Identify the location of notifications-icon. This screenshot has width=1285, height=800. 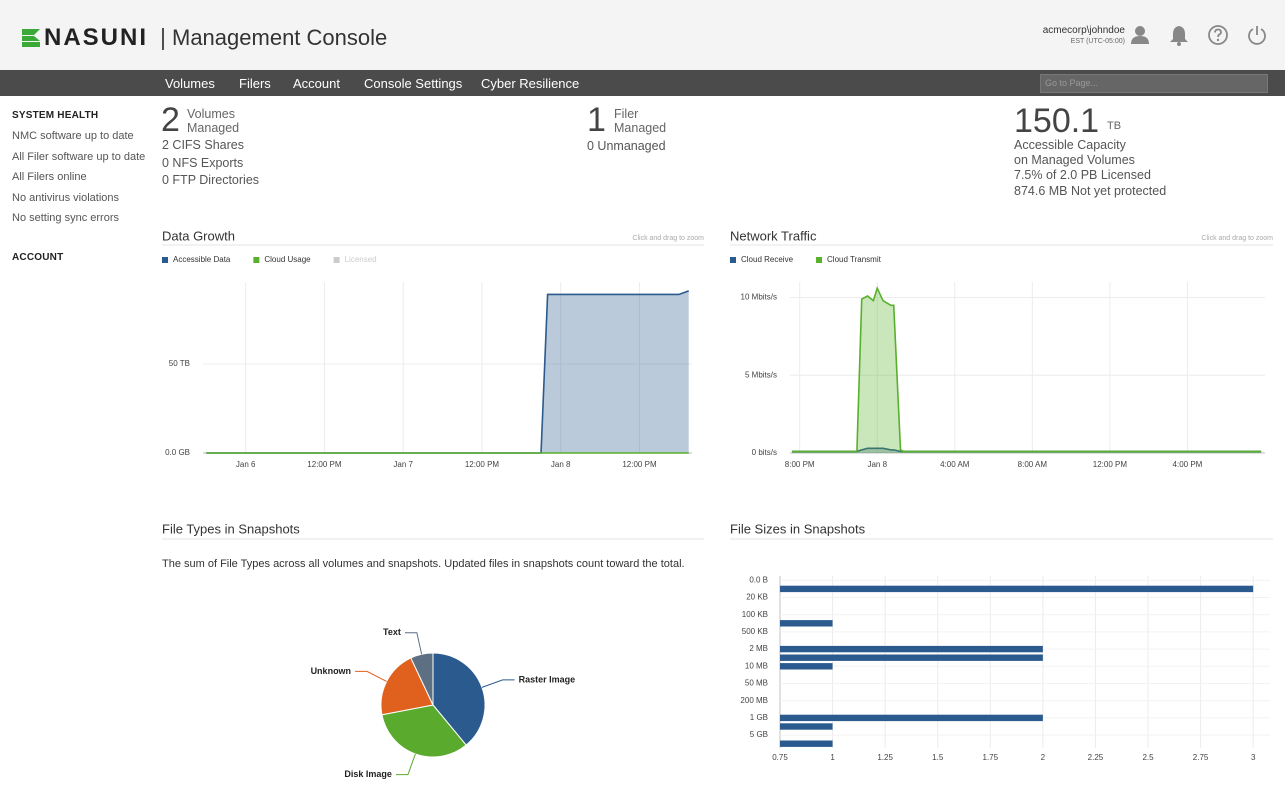
(1179, 35).